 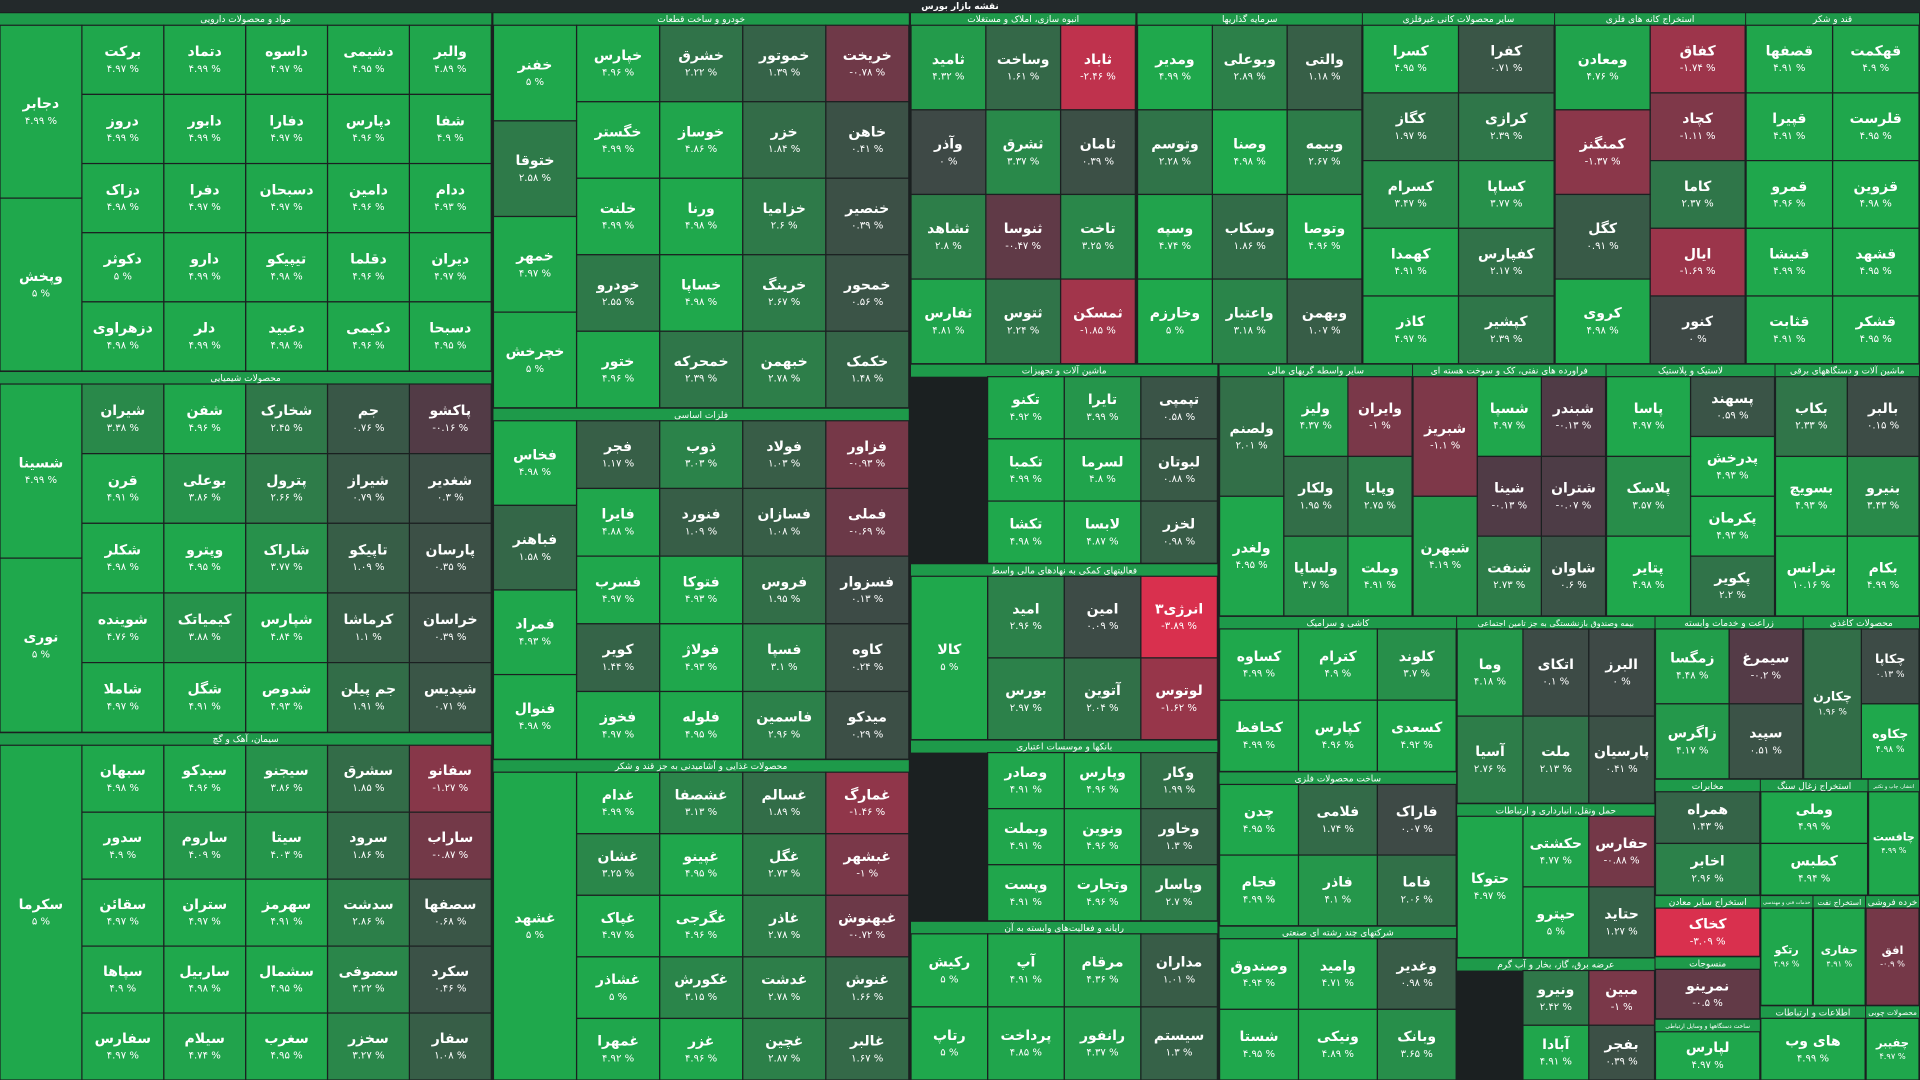 I want to click on sector-name: ساخت دستگاهها و وسایل ارتباطی, so click(x=1707, y=1026).